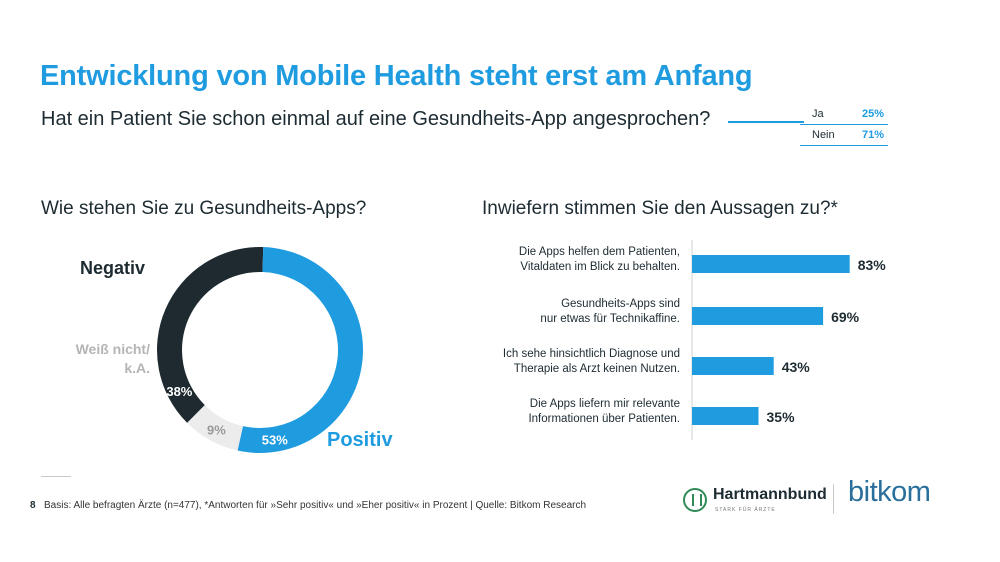 Image resolution: width=1000 pixels, height=562 pixels. Describe the element at coordinates (360, 440) in the screenshot. I see `legend-positiv: Positiv` at that location.